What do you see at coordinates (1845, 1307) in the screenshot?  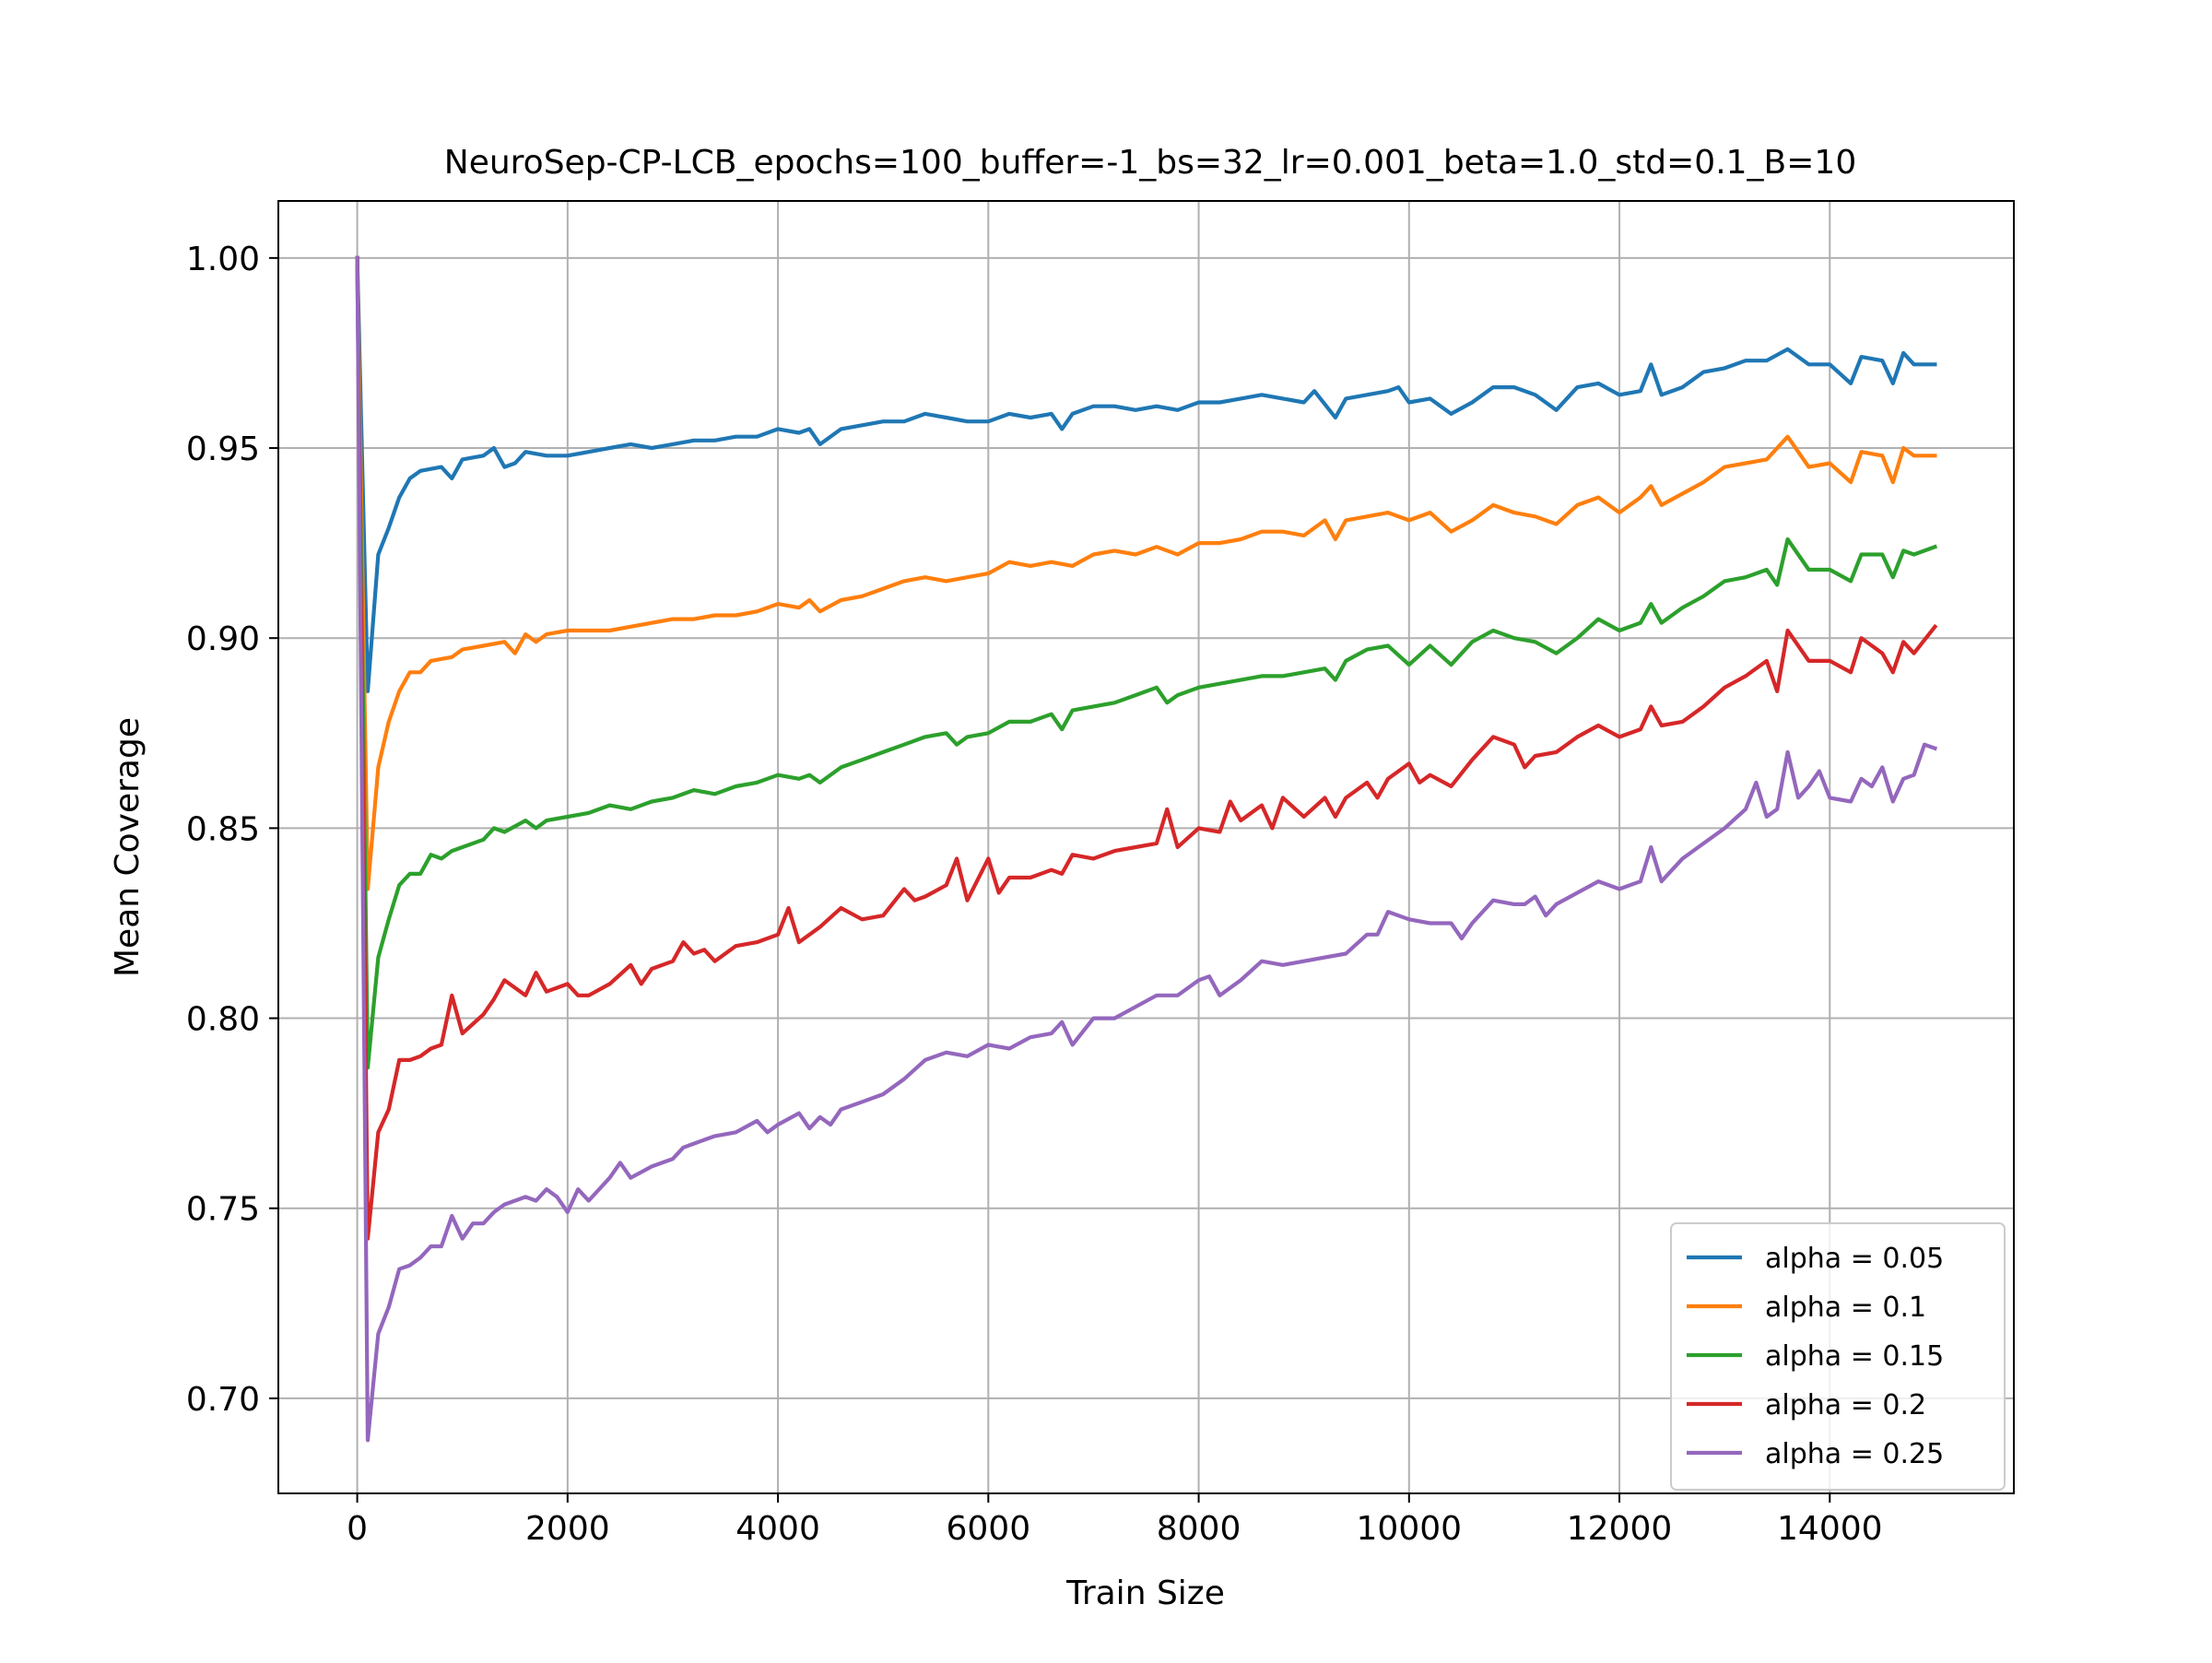 I see `legend-label-1: alpha = 0.1` at bounding box center [1845, 1307].